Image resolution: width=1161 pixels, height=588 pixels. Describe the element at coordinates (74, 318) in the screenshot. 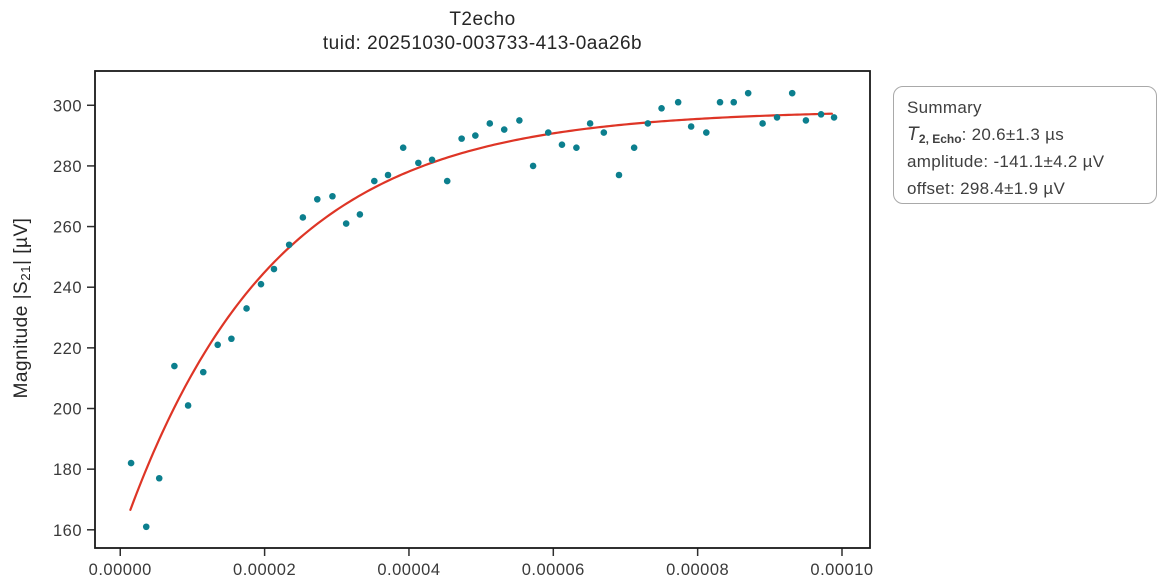

I see `y-axis-ticks: 160 180 200 220 240 260 280 300` at that location.